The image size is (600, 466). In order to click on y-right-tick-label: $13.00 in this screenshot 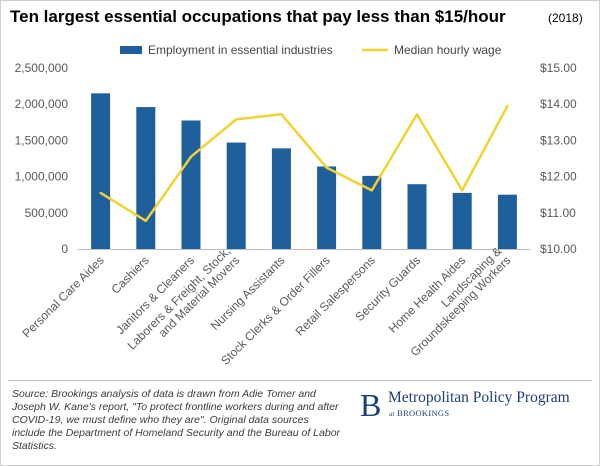, I will do `click(558, 140)`.